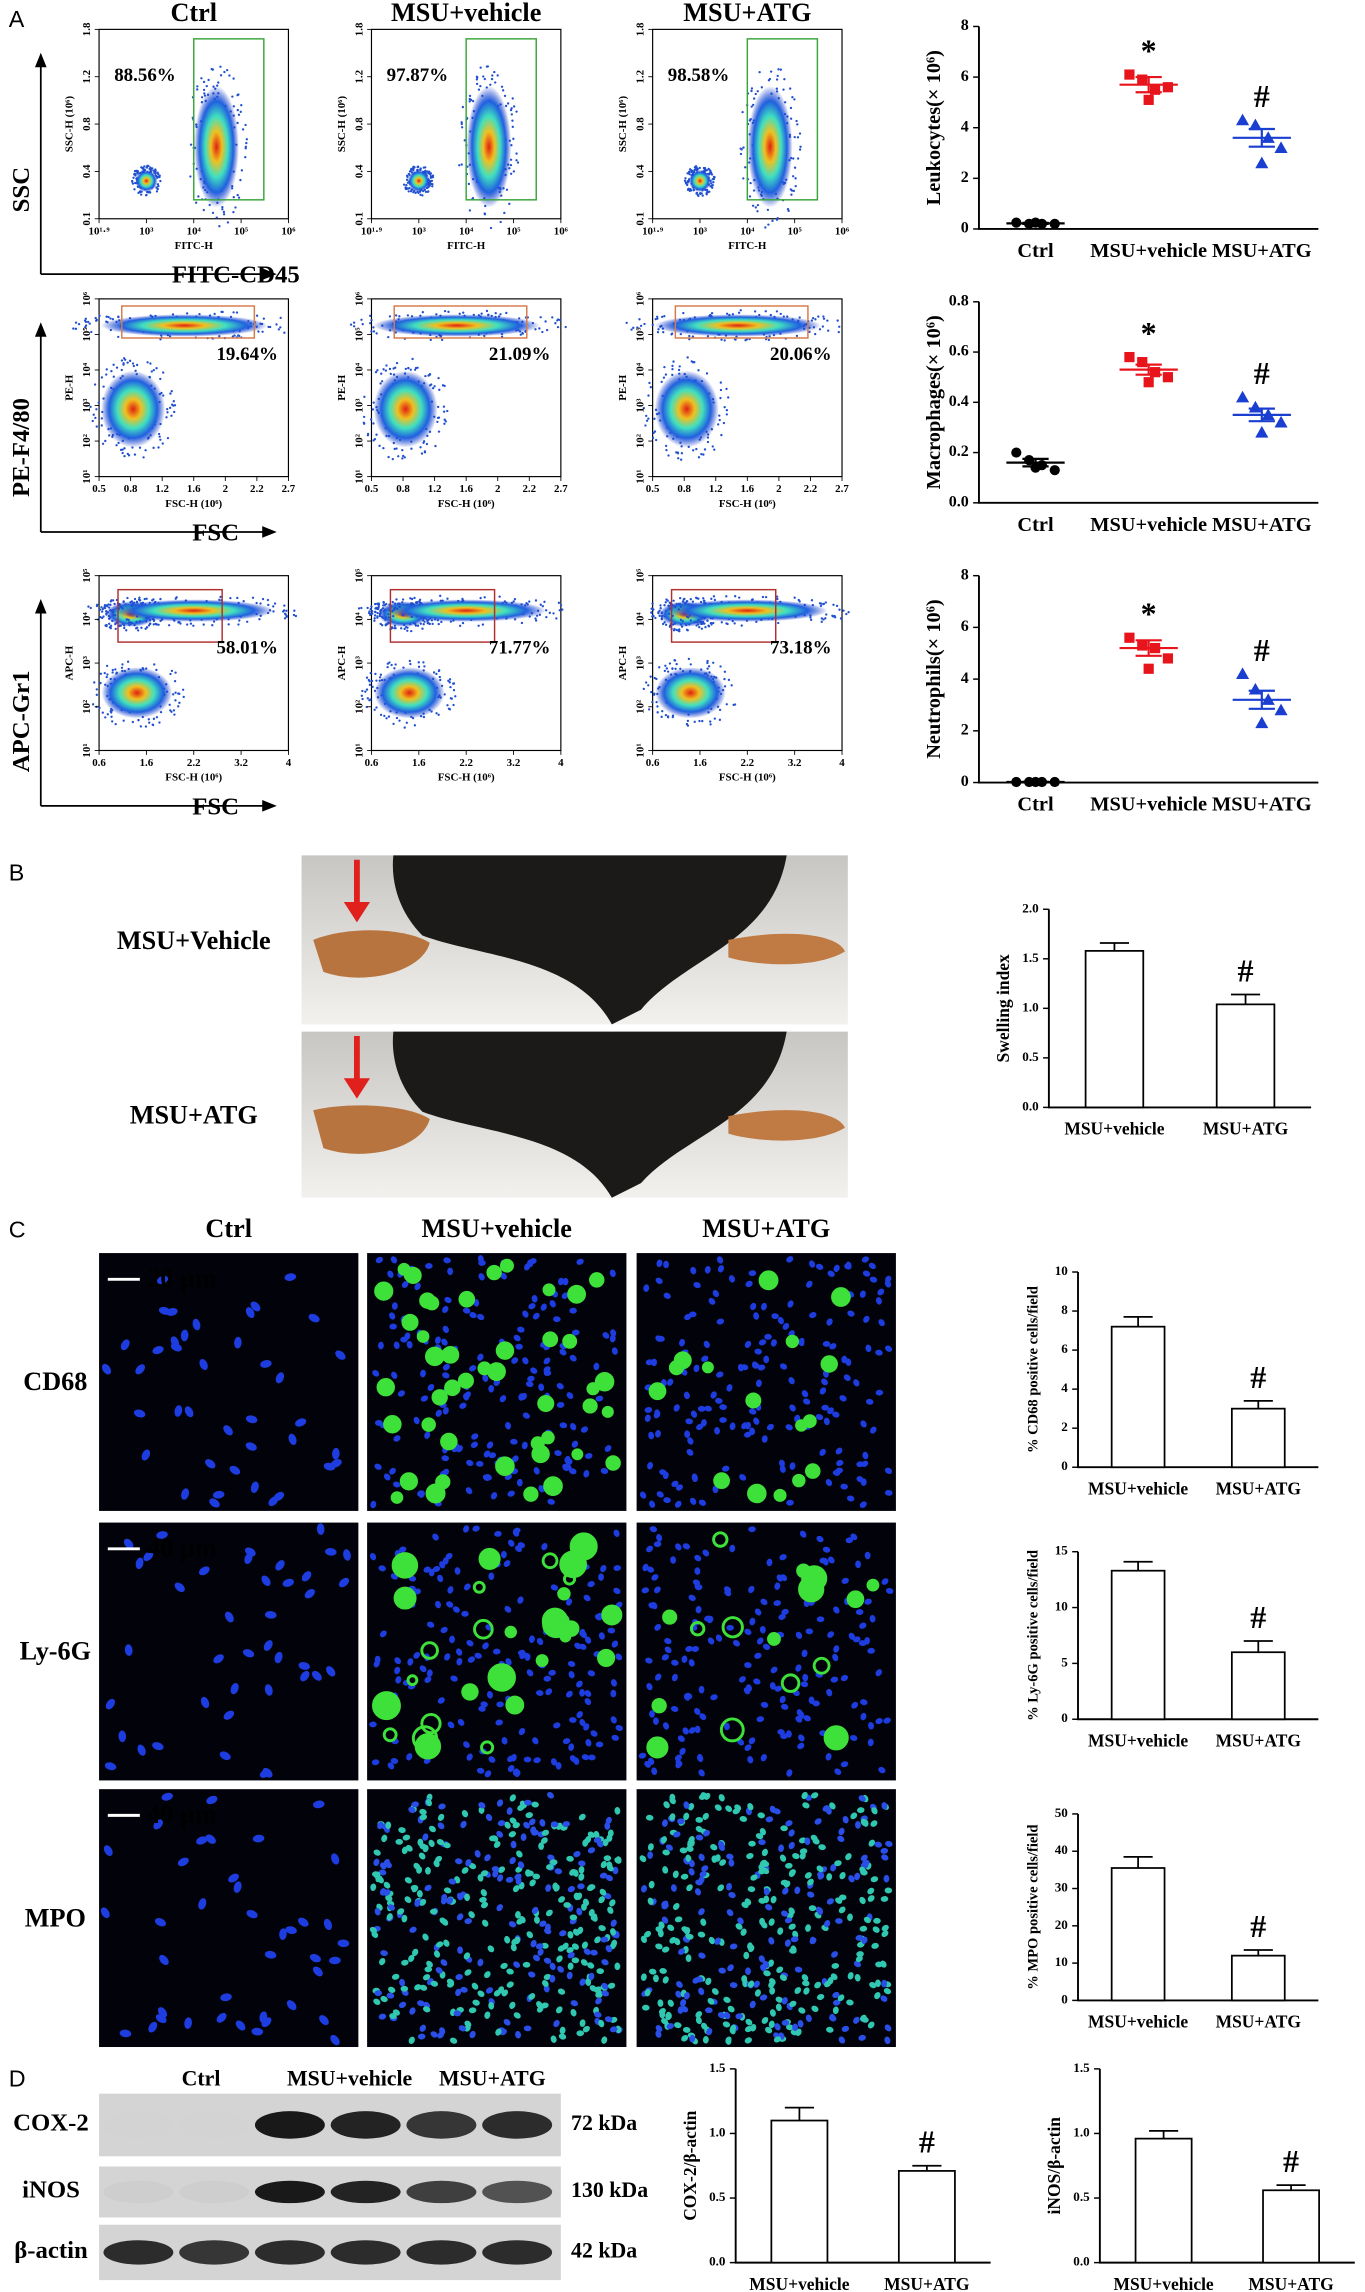  I want to click on image, so click(229, 1918).